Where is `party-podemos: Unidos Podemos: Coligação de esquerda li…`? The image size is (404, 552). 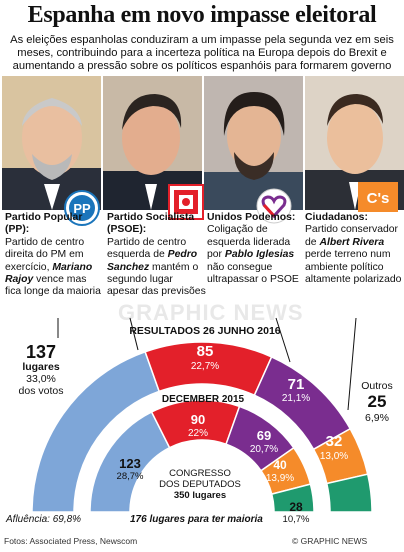 party-podemos: Unidos Podemos: Coligação de esquerda li… is located at coordinates (256, 249).